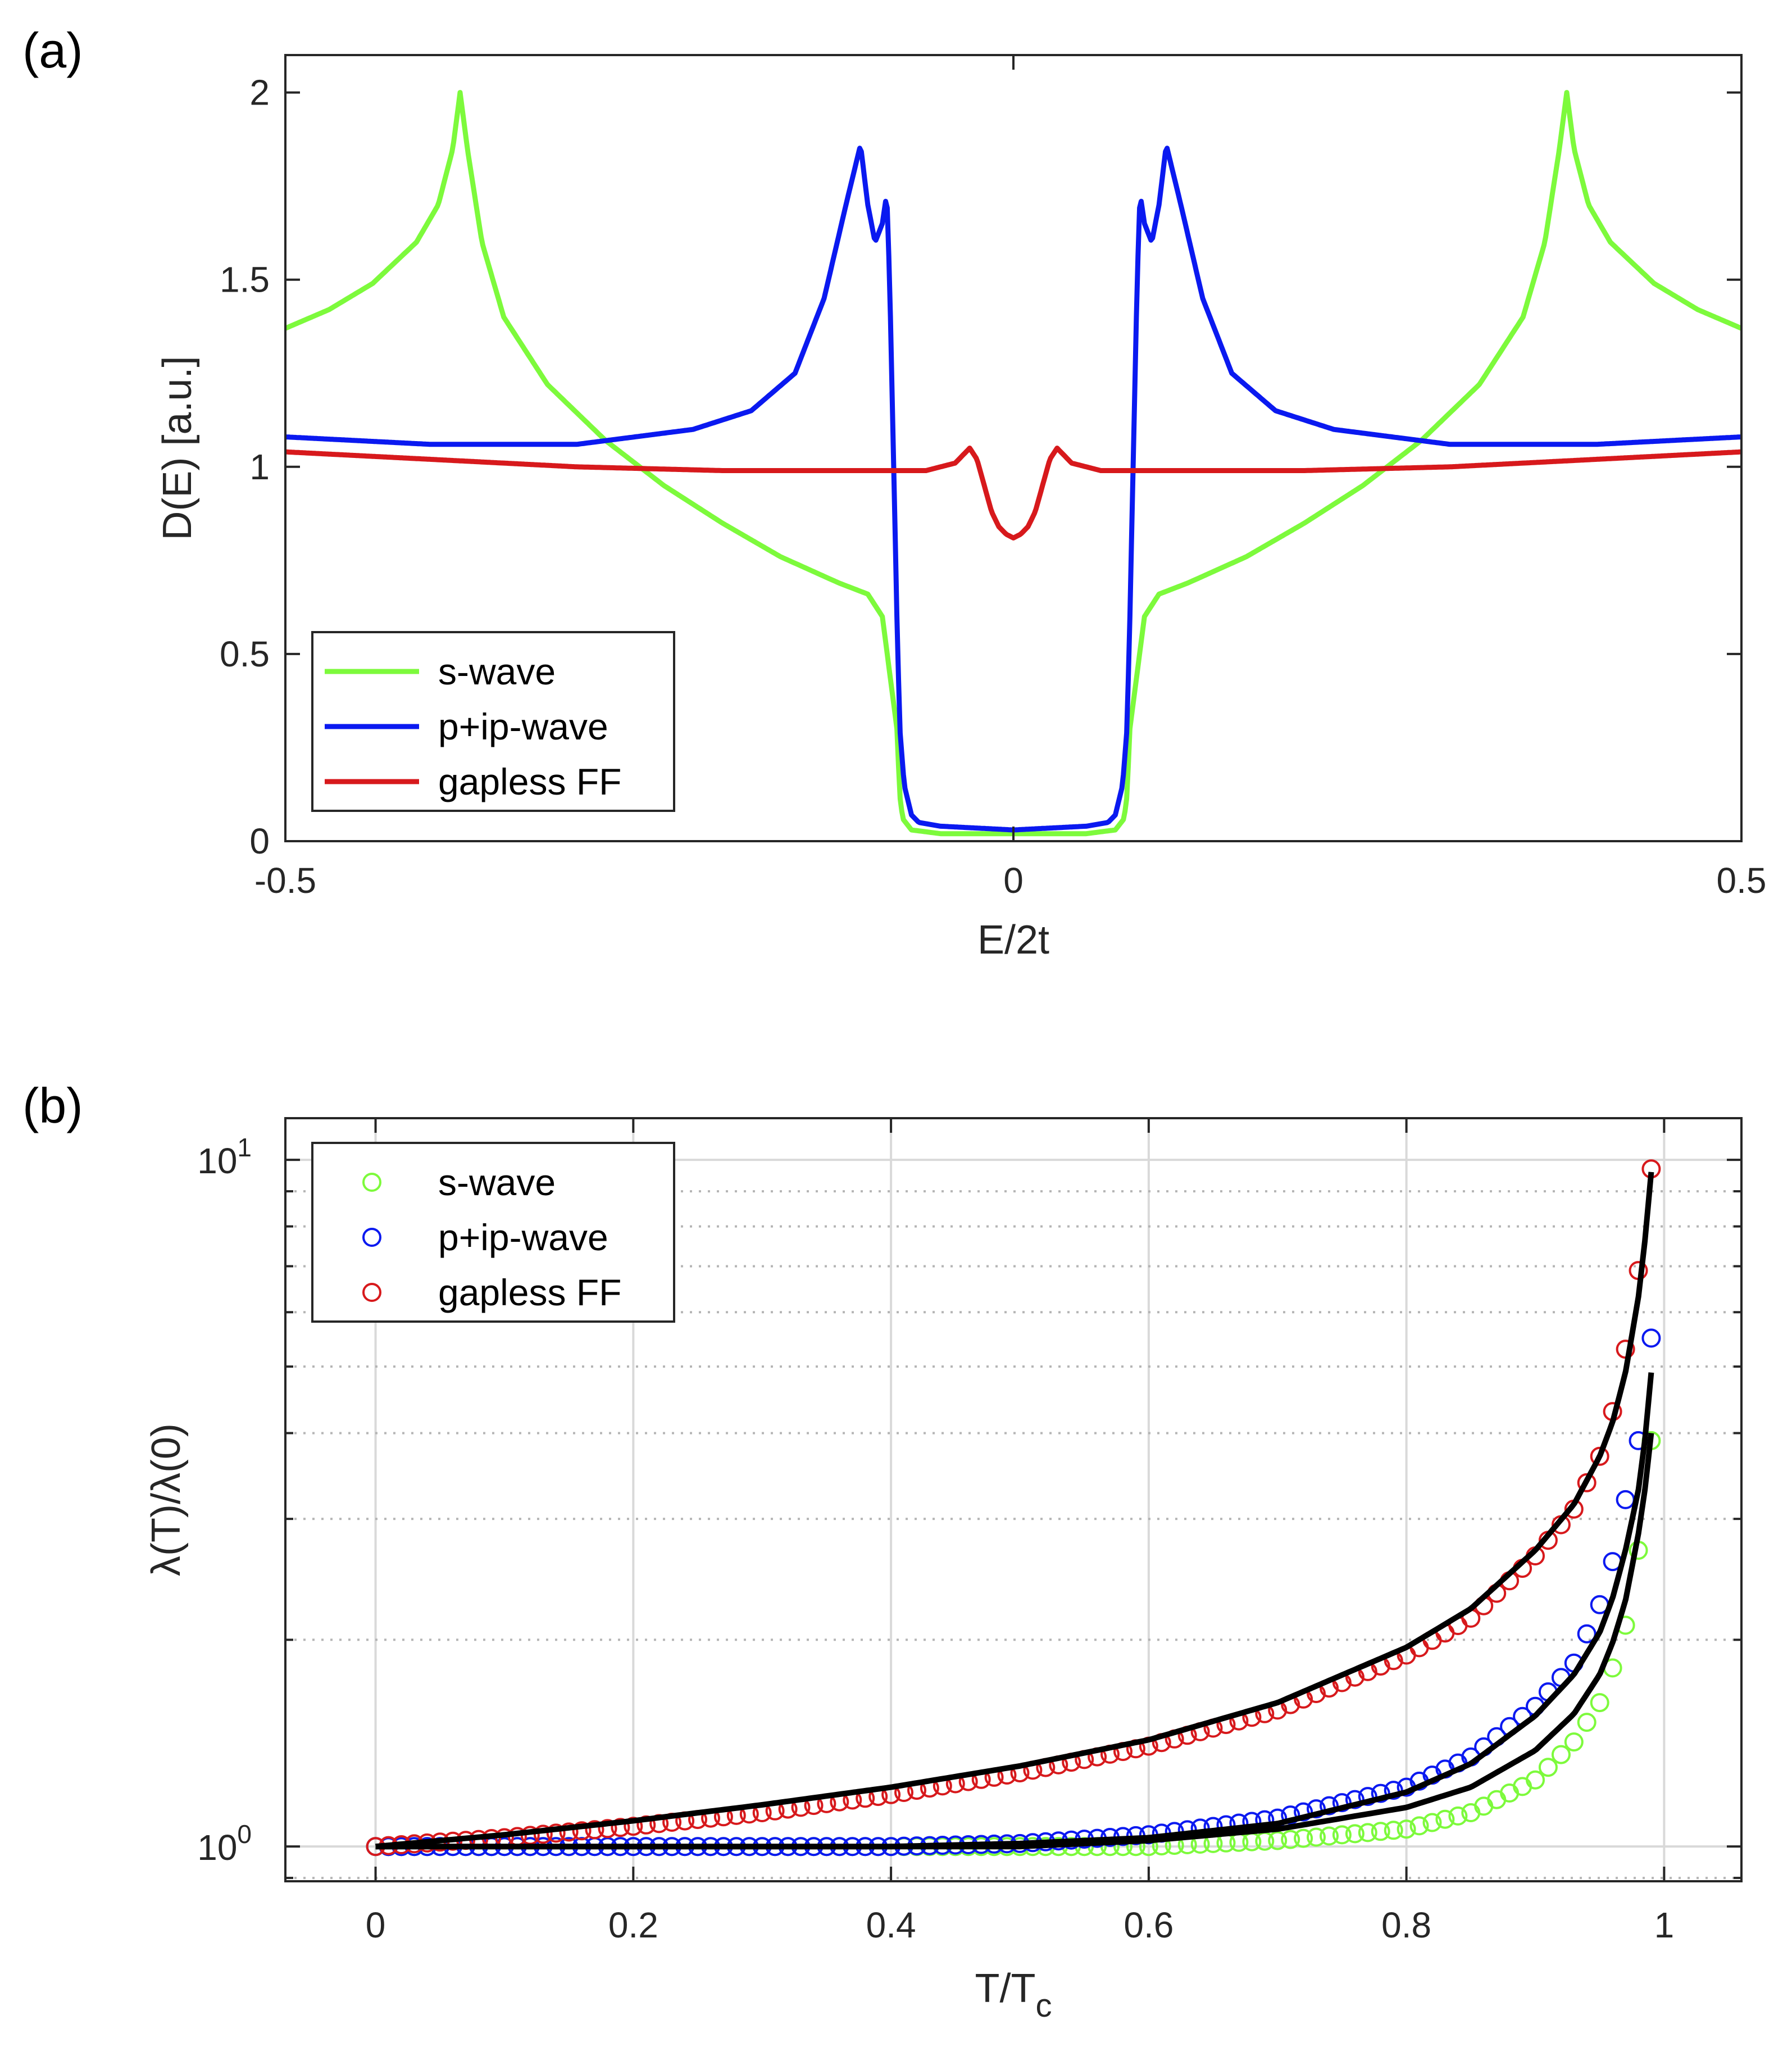  Describe the element at coordinates (259, 92) in the screenshot. I see `y-tick-label: 2` at that location.